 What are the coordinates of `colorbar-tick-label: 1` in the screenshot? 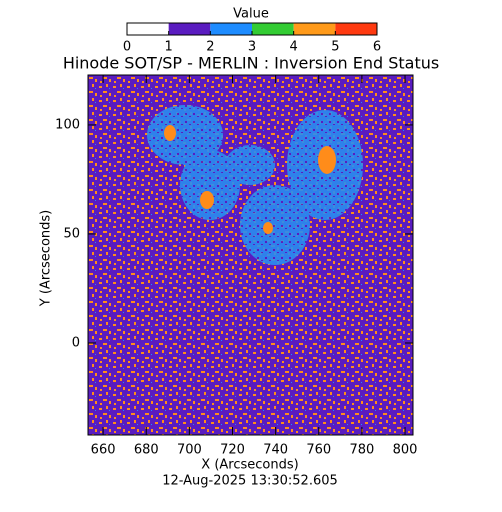 It's located at (169, 47).